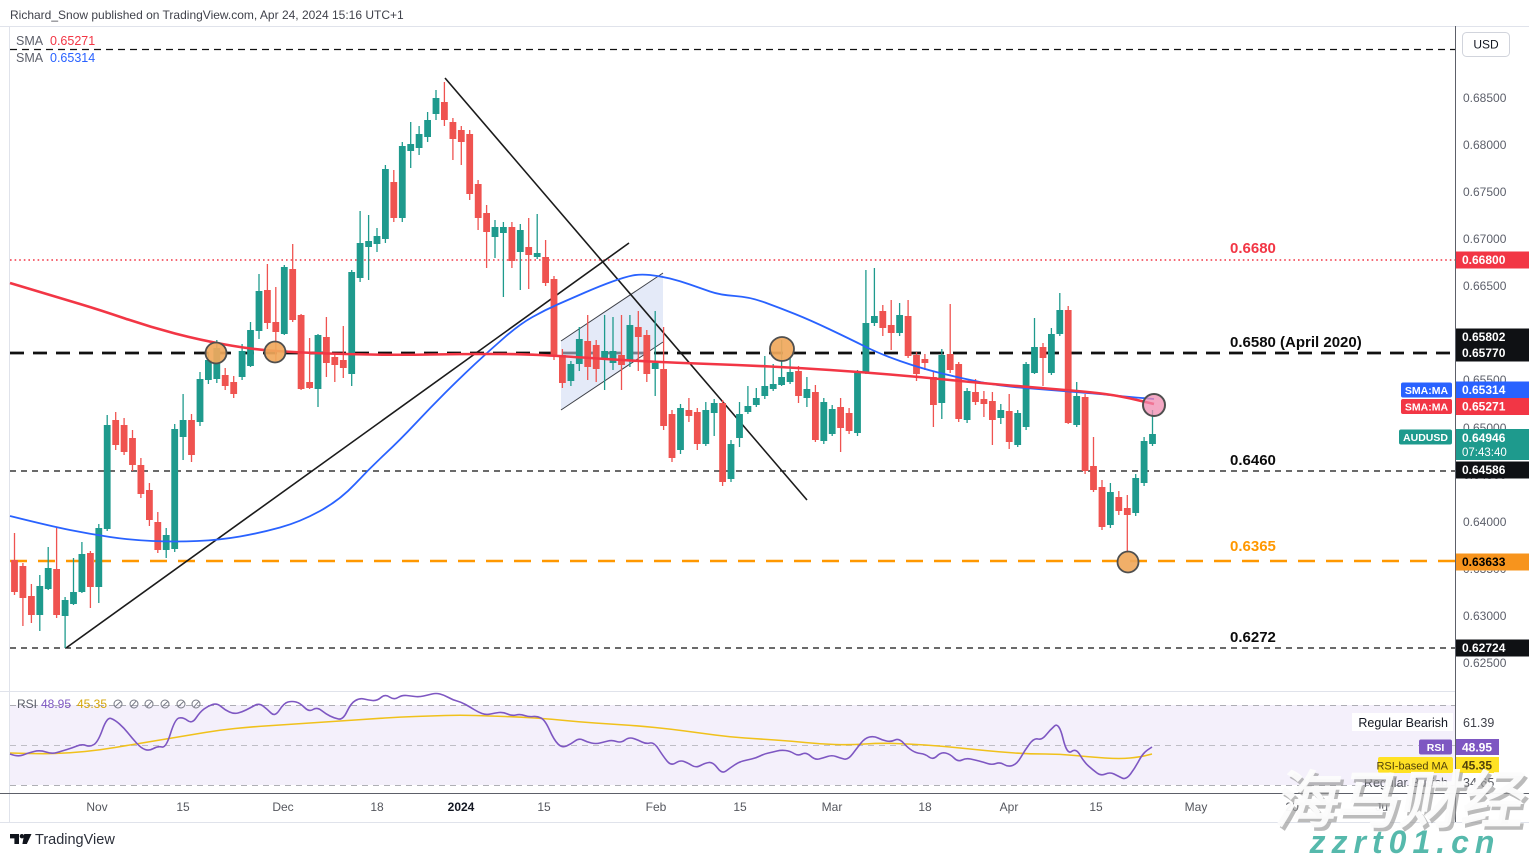  What do you see at coordinates (461, 807) in the screenshot?
I see `svg-text: 2024` at bounding box center [461, 807].